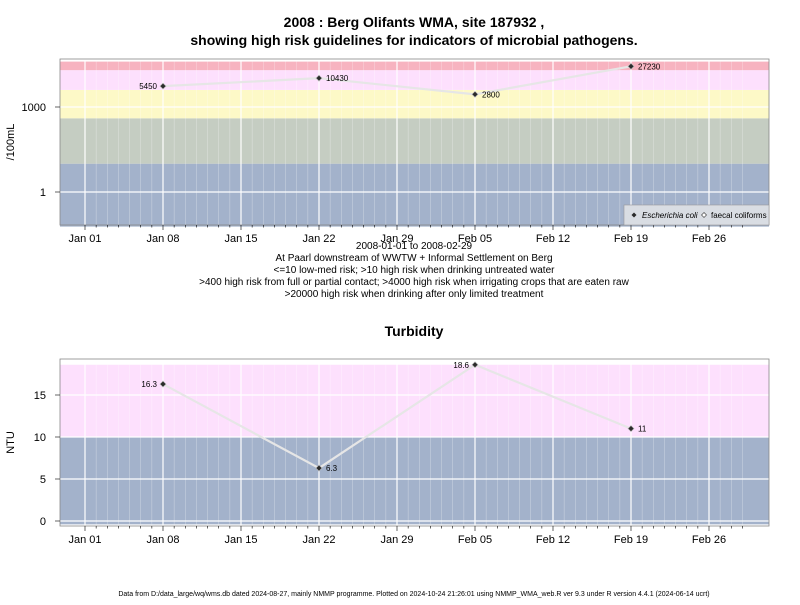  What do you see at coordinates (461, 365) in the screenshot?
I see `data-label: 18.6` at bounding box center [461, 365].